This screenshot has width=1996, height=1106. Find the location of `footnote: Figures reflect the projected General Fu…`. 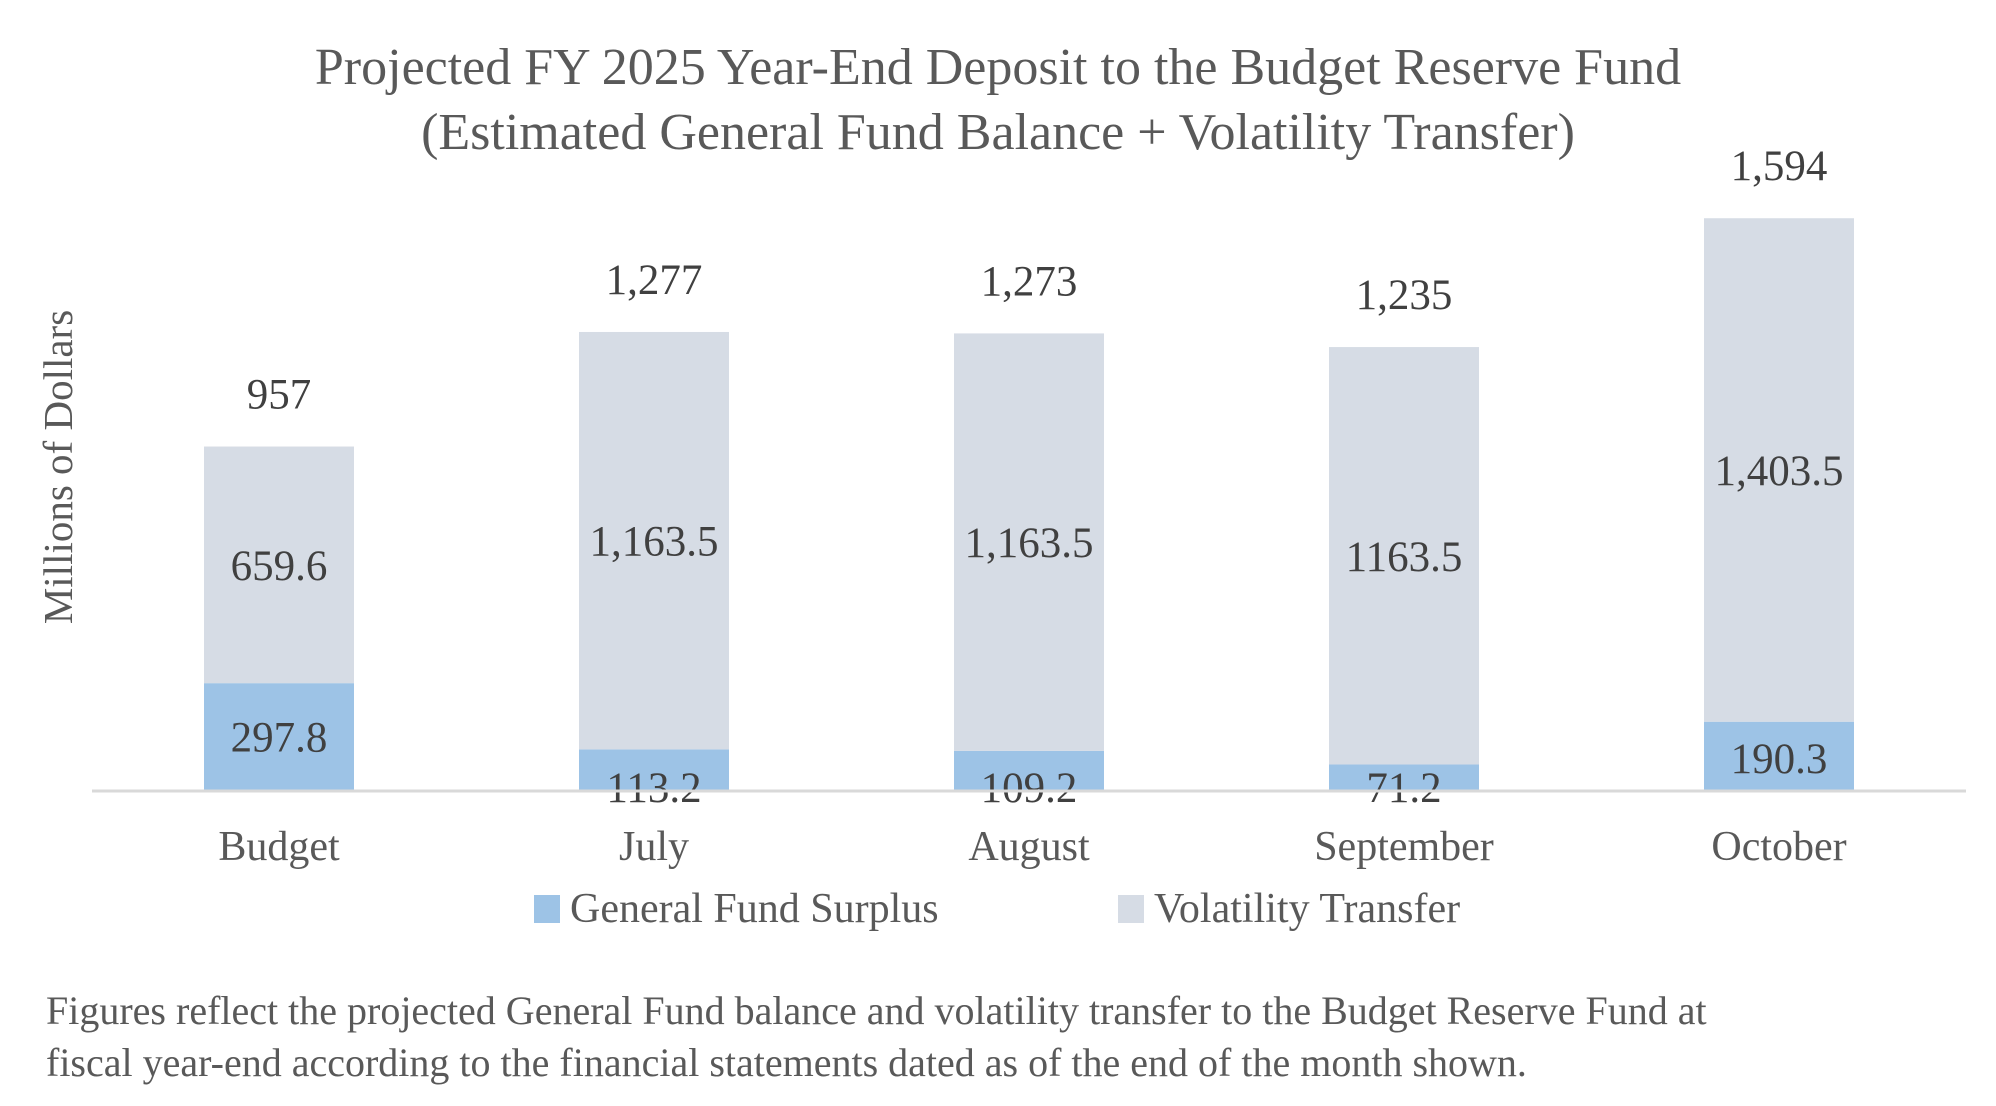

footnote: Figures reflect the projected General Fu… is located at coordinates (1006, 1037).